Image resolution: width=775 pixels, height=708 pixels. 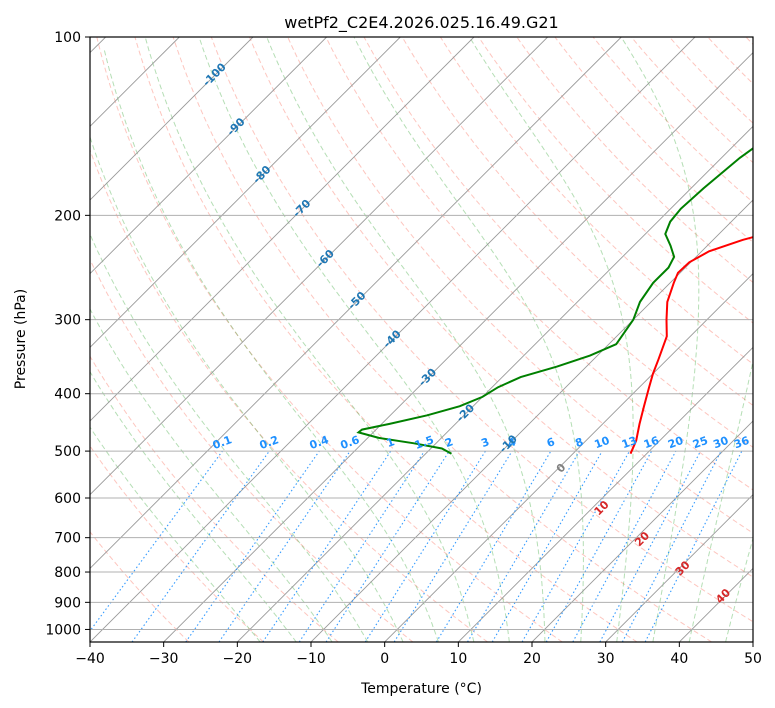 What do you see at coordinates (551, 442) in the screenshot?
I see `mixing-ratio-label: 6` at bounding box center [551, 442].